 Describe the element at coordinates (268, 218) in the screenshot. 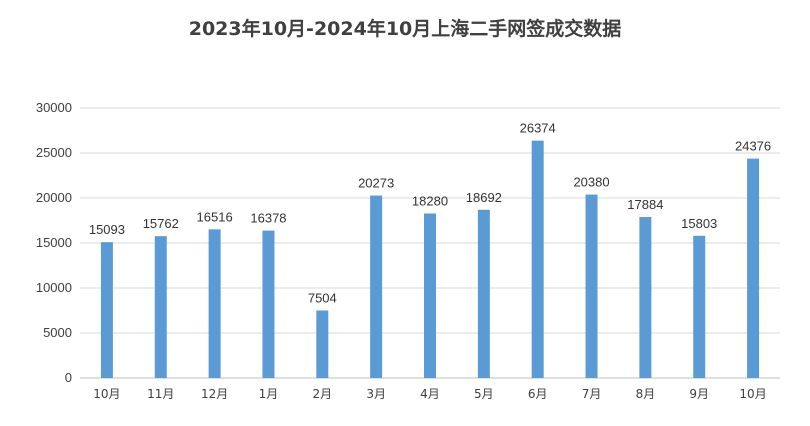

I see `data-label: 16378` at that location.